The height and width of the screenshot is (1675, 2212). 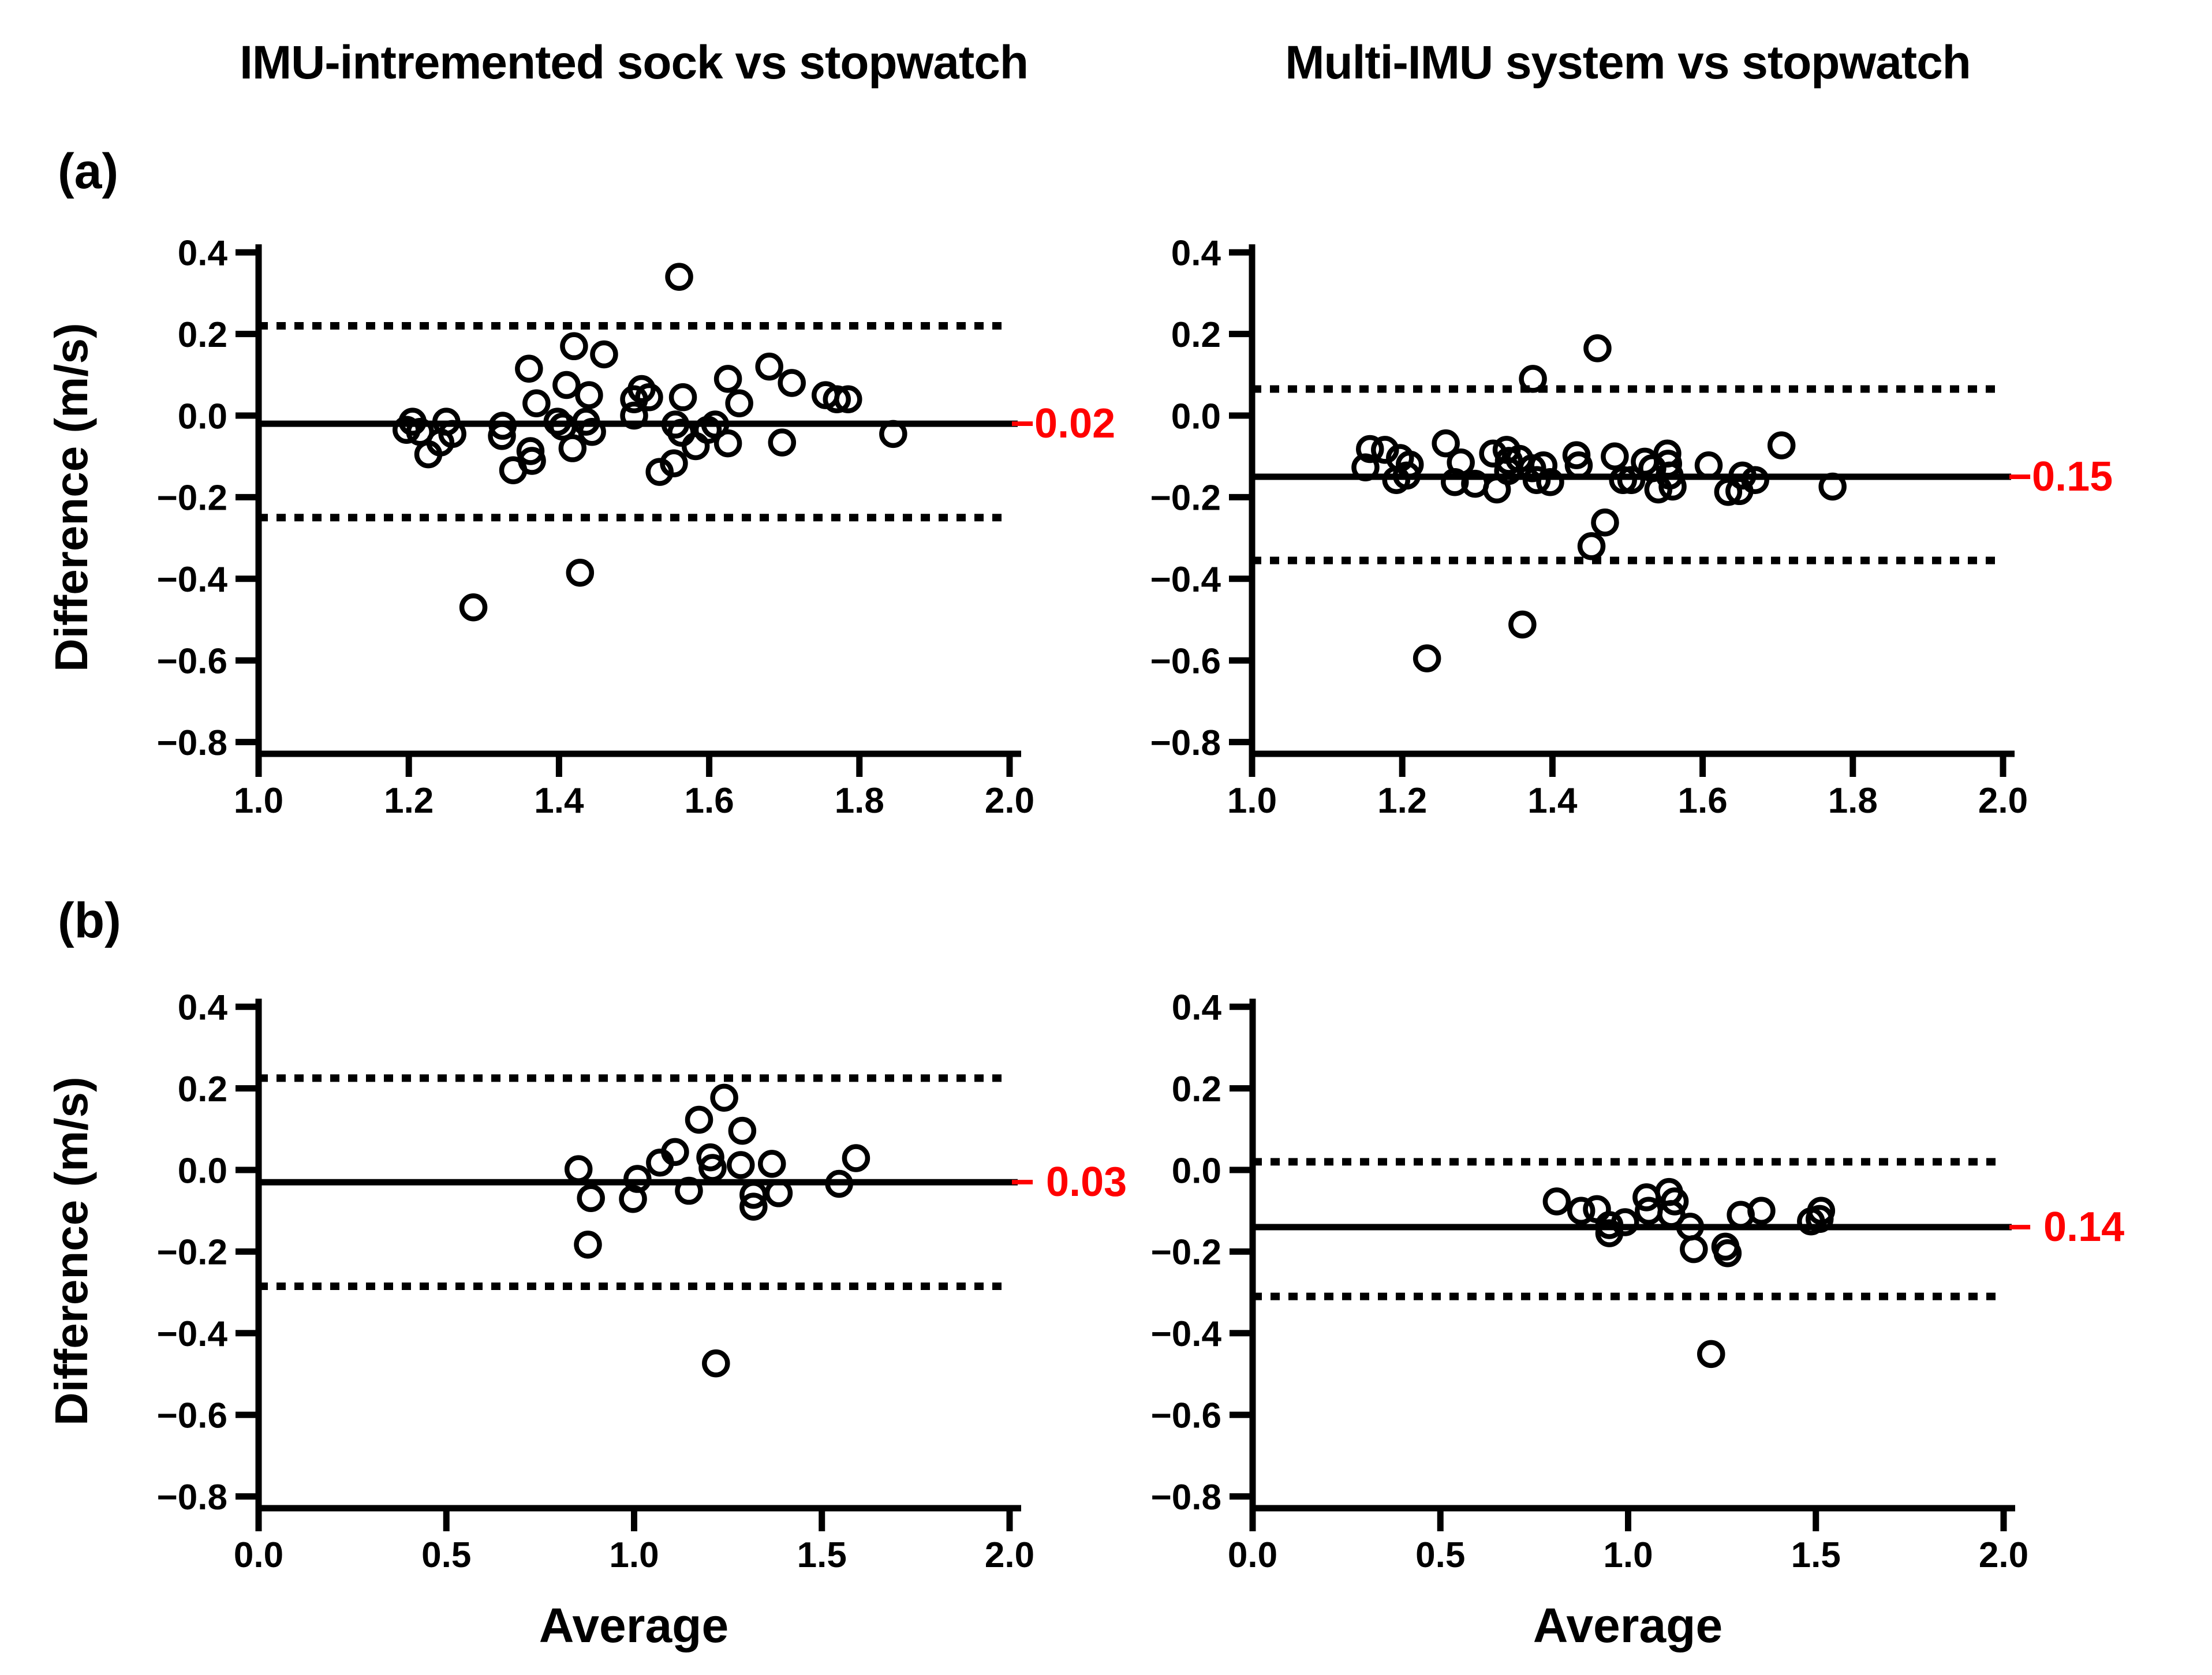 What do you see at coordinates (90, 920) in the screenshot?
I see `panel-label-b: (b)` at bounding box center [90, 920].